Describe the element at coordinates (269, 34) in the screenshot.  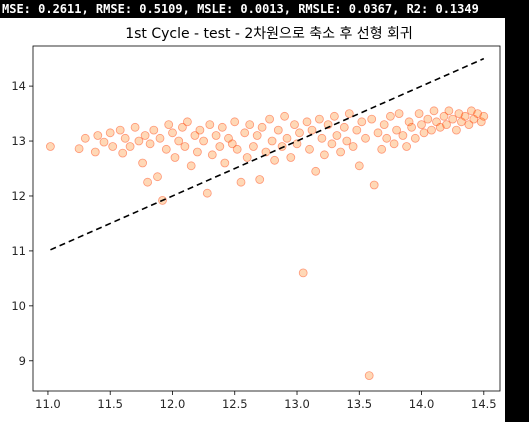
I see `chart-title: 1st Cycle - test - 2차원으로 축소 후 선형 회귀` at that location.